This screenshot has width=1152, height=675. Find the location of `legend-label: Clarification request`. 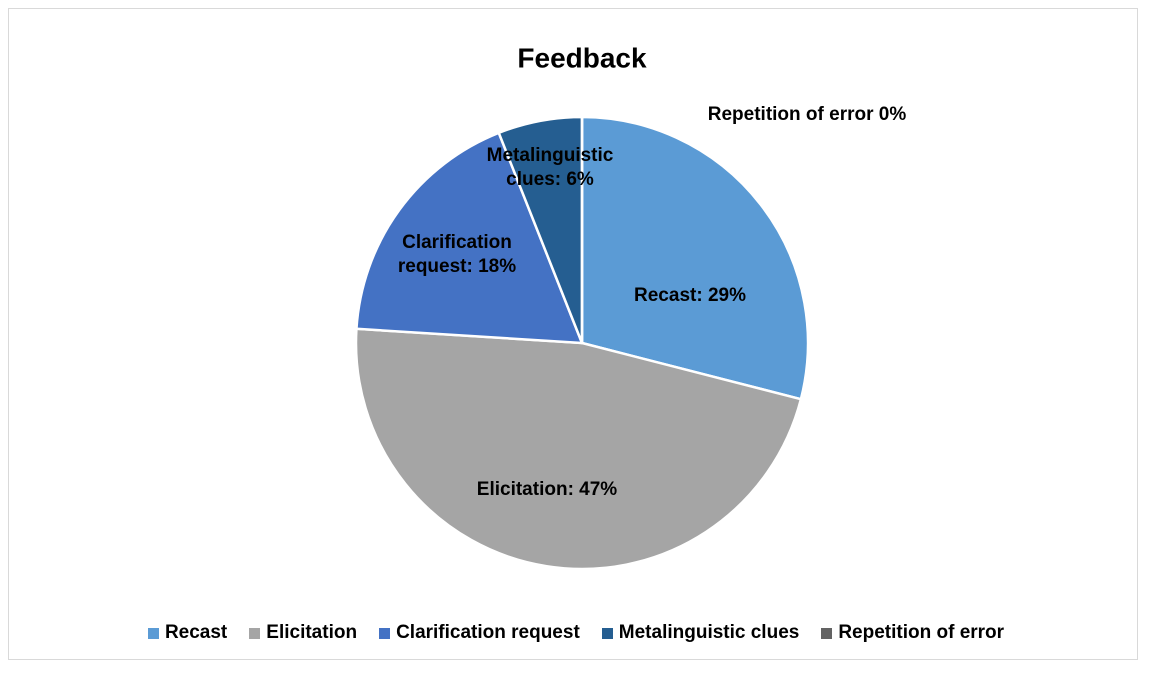

legend-label: Clarification request is located at coordinates (488, 632).